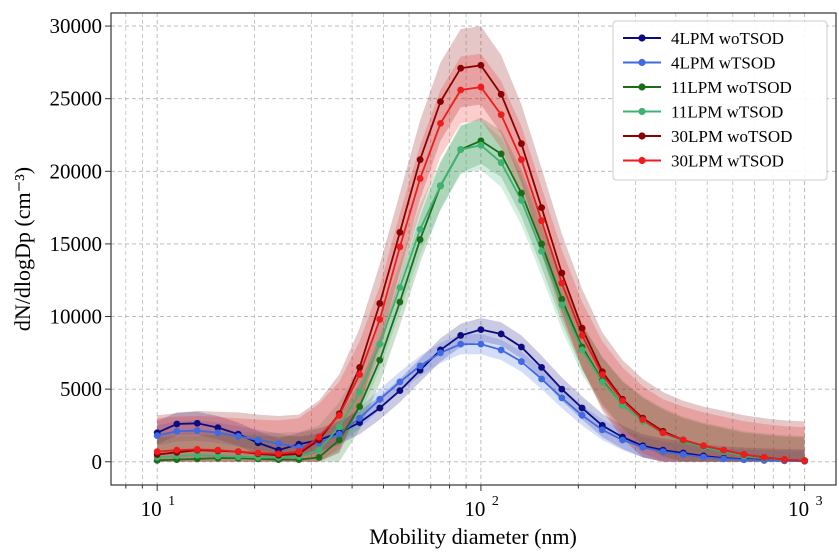  I want to click on y-tick-label: 20000, so click(76, 171).